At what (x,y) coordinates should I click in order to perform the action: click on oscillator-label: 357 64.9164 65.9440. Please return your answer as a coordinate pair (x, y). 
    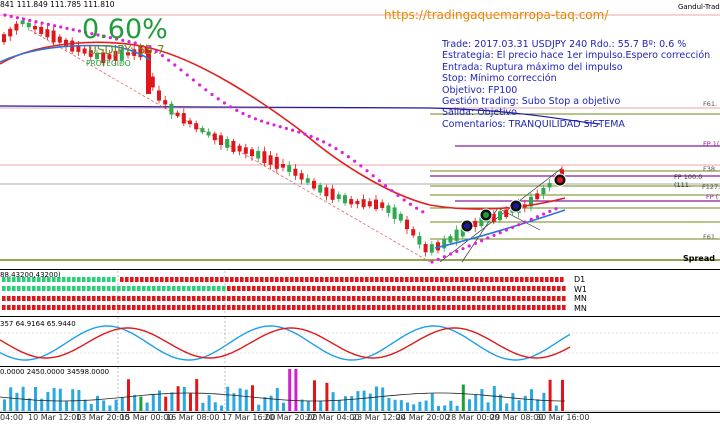
    Looking at the image, I should click on (38, 324).